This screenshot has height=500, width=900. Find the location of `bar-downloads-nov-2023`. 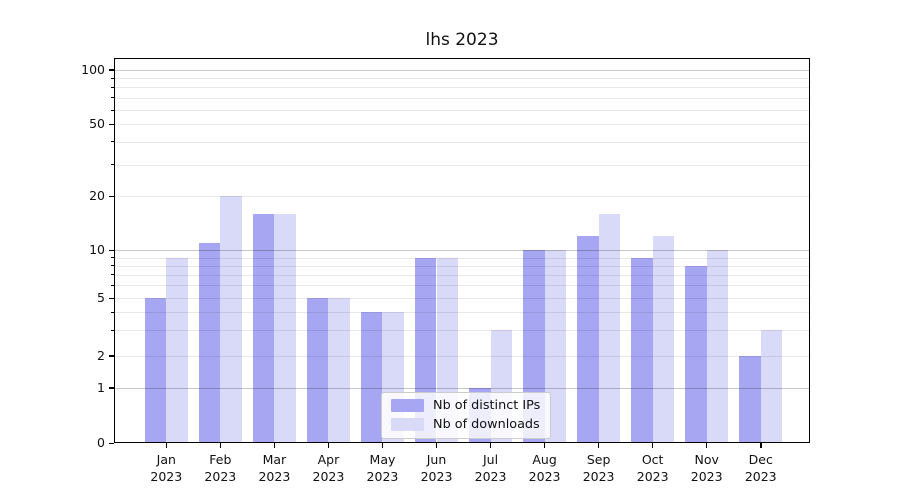

bar-downloads-nov-2023 is located at coordinates (717, 346).